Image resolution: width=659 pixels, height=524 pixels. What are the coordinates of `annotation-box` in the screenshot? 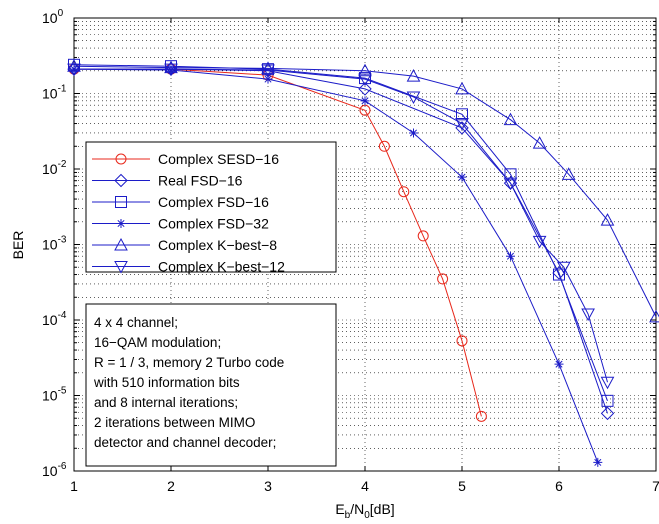 It's located at (211, 385).